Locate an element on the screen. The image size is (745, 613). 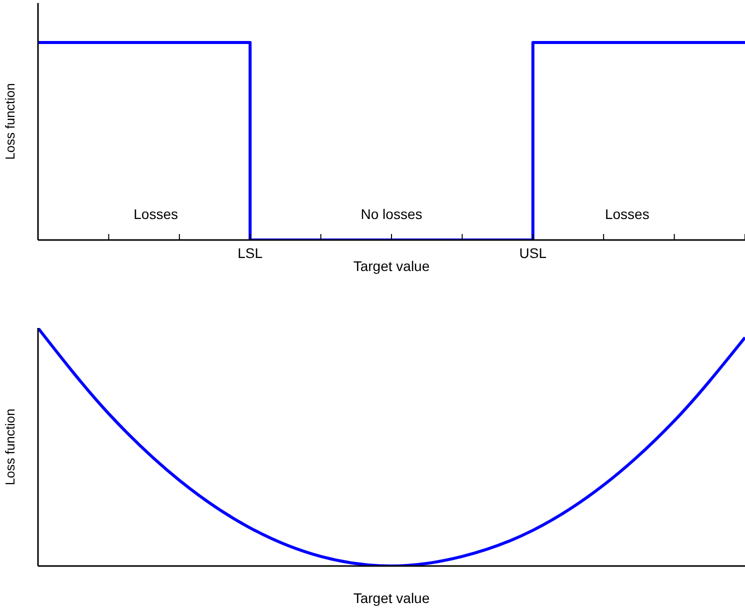
annotation: No losses is located at coordinates (392, 214).